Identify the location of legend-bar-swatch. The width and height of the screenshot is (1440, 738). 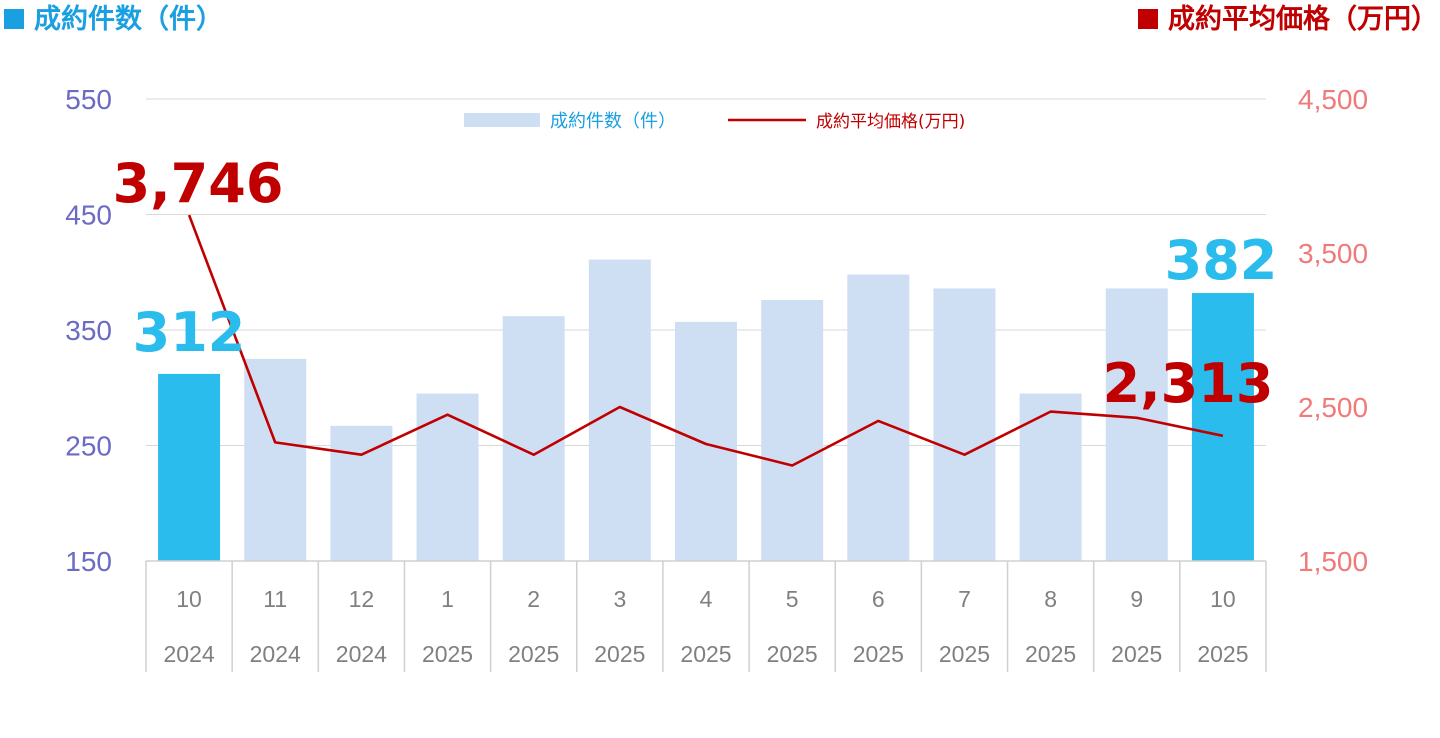
(502, 120).